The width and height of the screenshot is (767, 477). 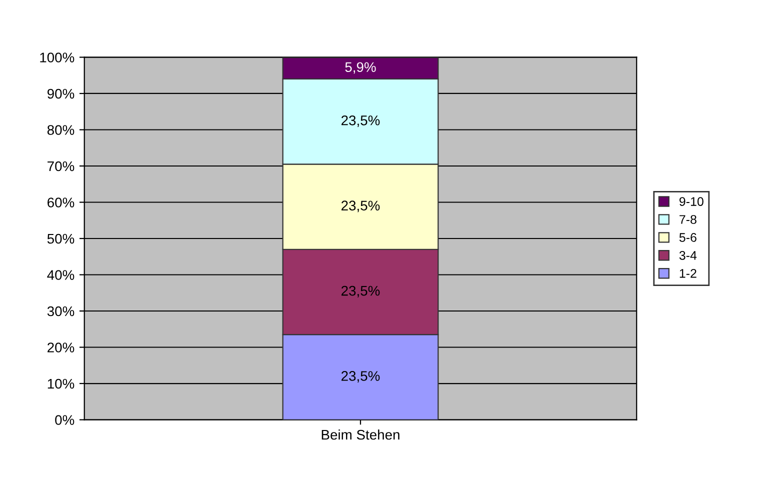 What do you see at coordinates (60, 130) in the screenshot?
I see `y-tick-label: 80%` at bounding box center [60, 130].